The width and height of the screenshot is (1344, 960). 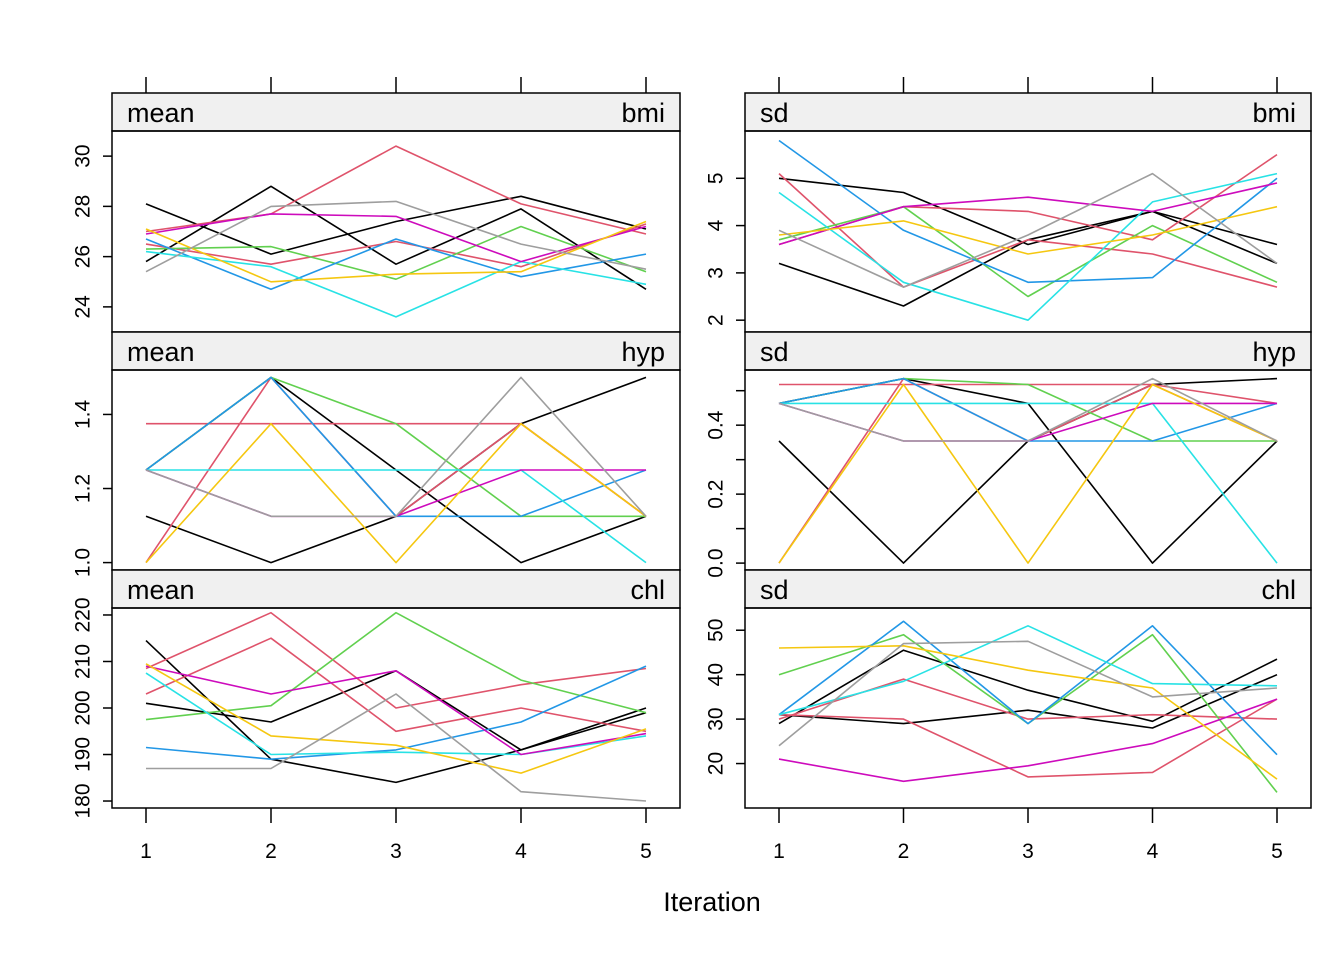 I want to click on y-tick-label: 180, so click(x=82, y=800).